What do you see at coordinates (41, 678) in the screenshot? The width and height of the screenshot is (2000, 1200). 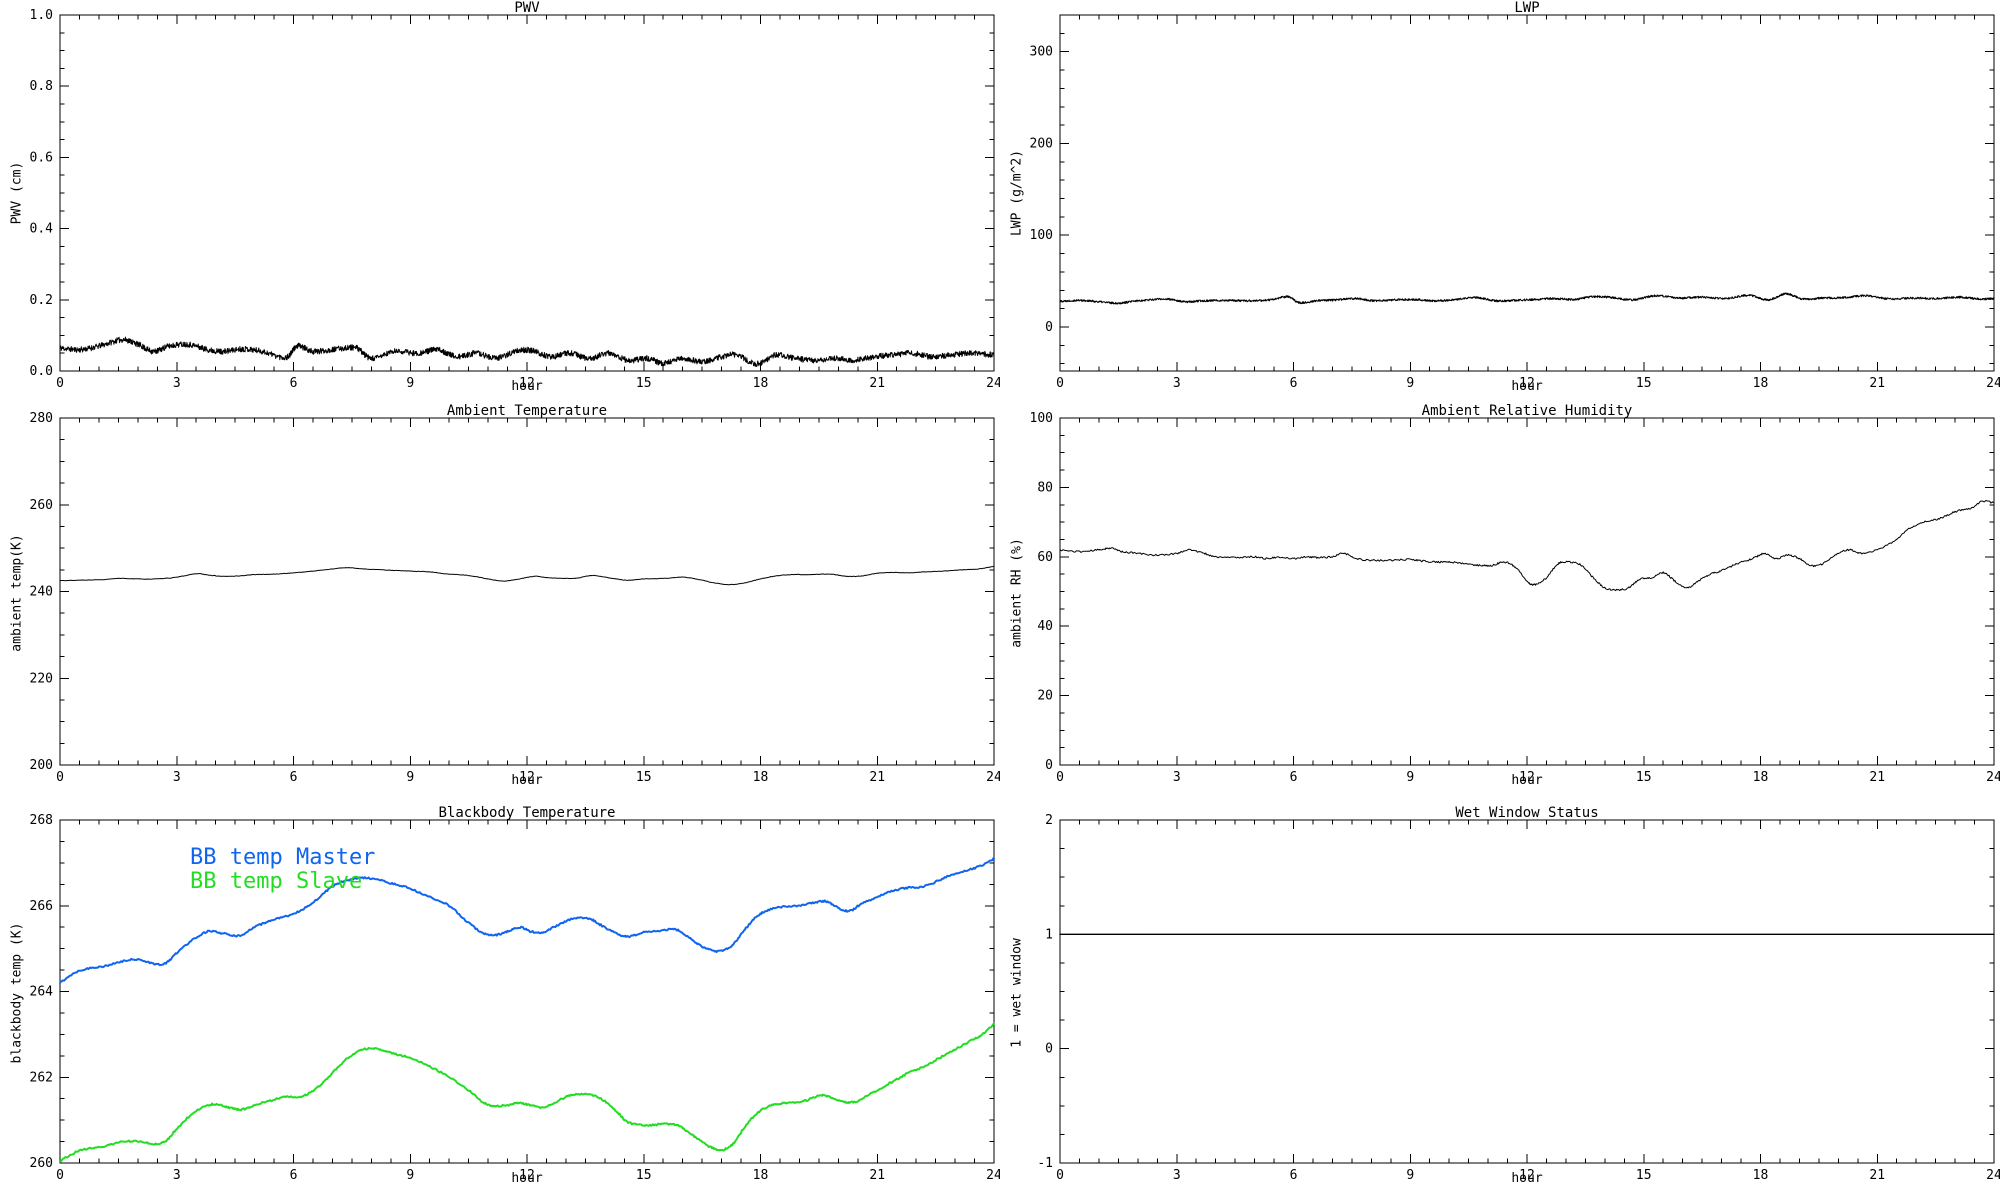 I see `svg-text: 220` at bounding box center [41, 678].